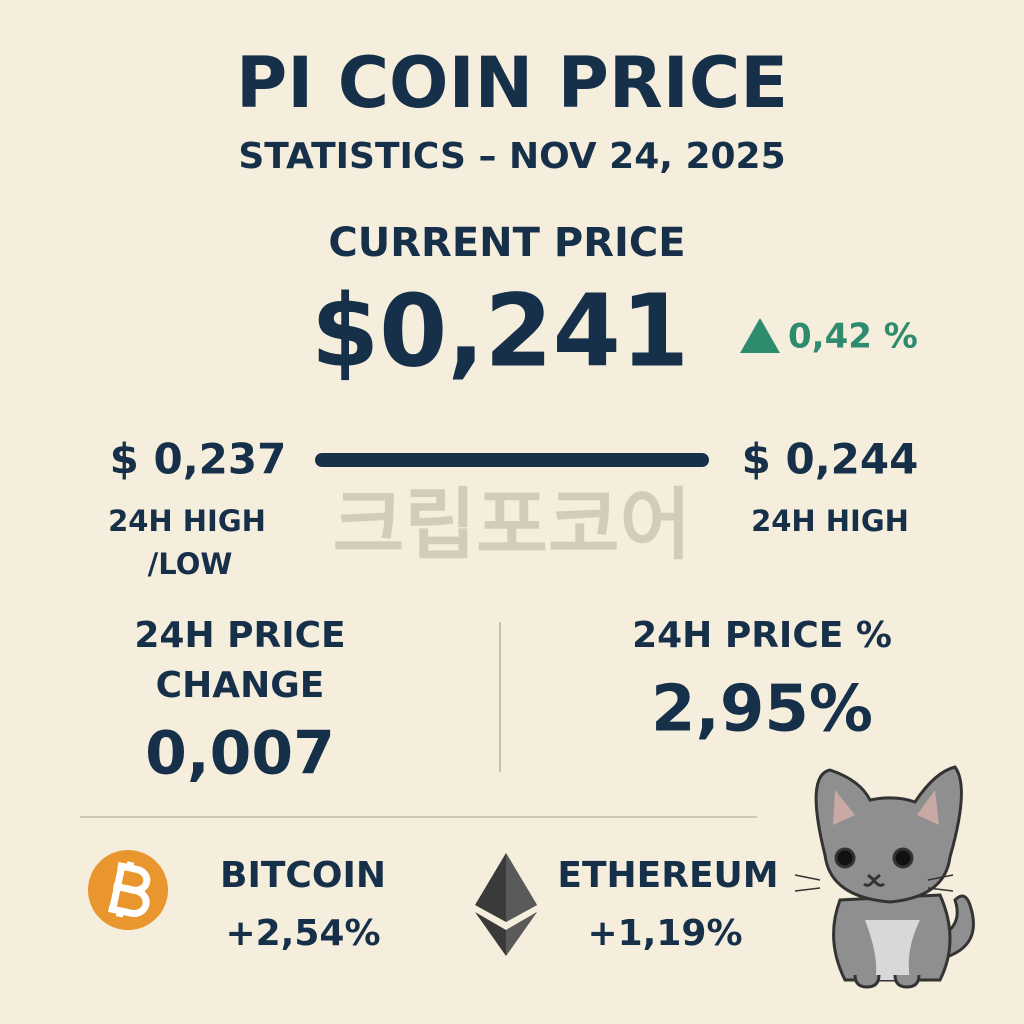 Image resolution: width=1024 pixels, height=1024 pixels. I want to click on coin-change: +2,54%, so click(302, 933).